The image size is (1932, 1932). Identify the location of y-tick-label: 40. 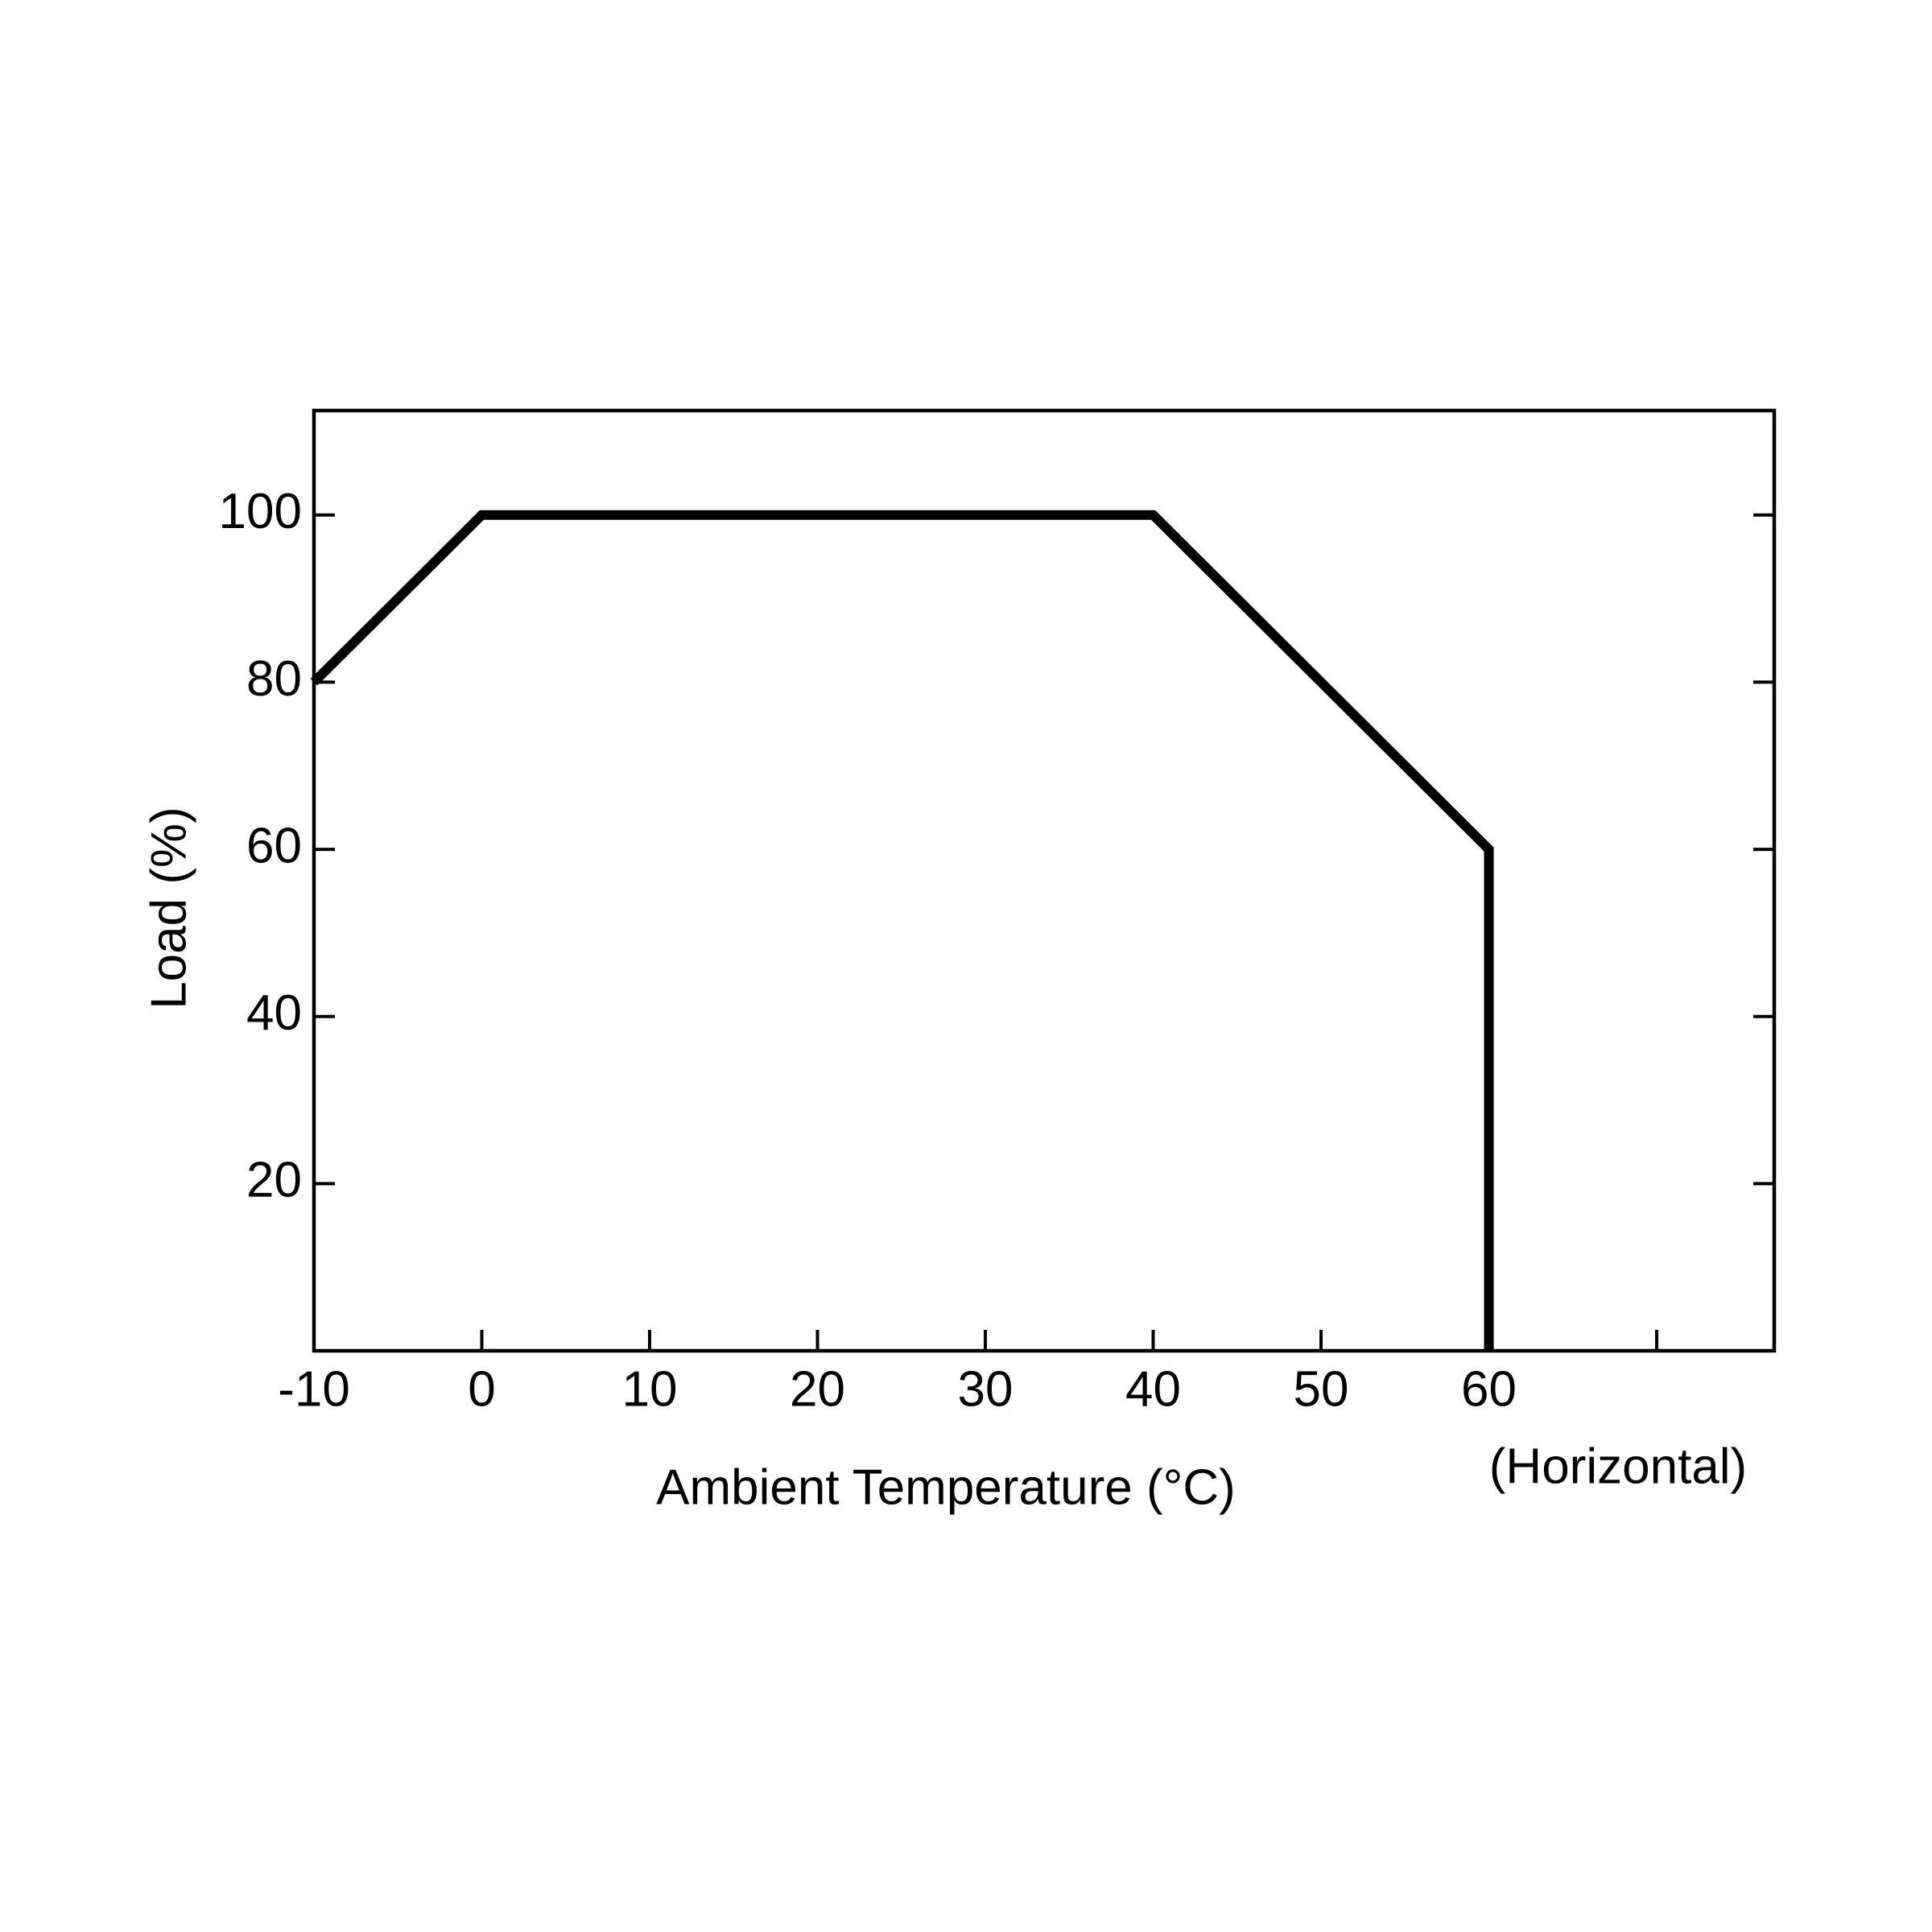
(274, 1013).